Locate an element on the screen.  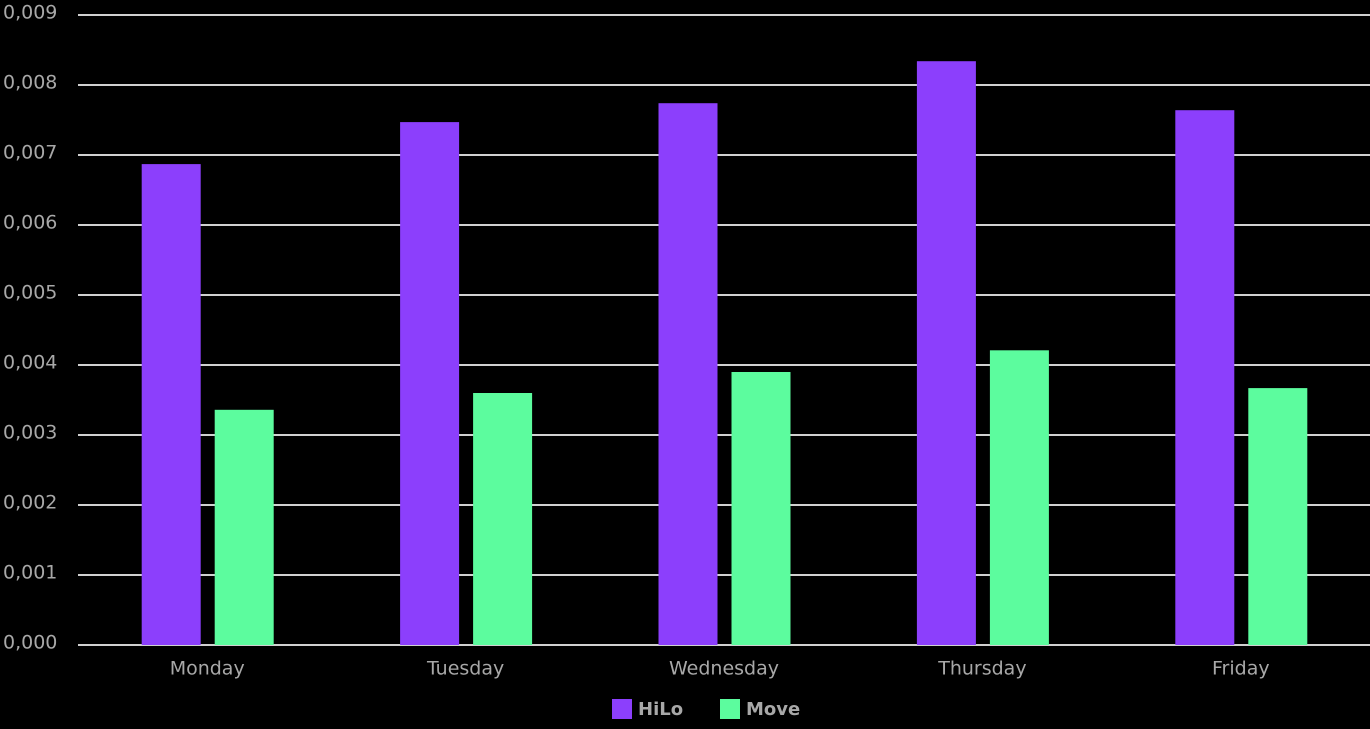
legend-label: HiLo is located at coordinates (660, 709).